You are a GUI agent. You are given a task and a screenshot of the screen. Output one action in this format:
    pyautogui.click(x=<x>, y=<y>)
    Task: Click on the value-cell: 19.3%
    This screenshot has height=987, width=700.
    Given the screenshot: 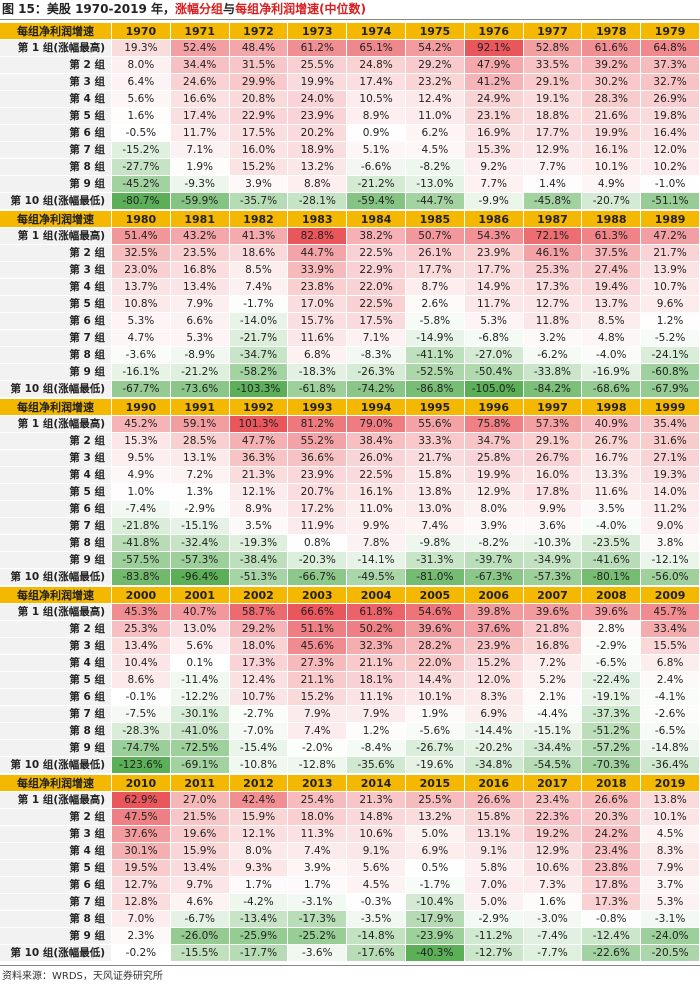 What is the action you would take?
    pyautogui.click(x=141, y=48)
    